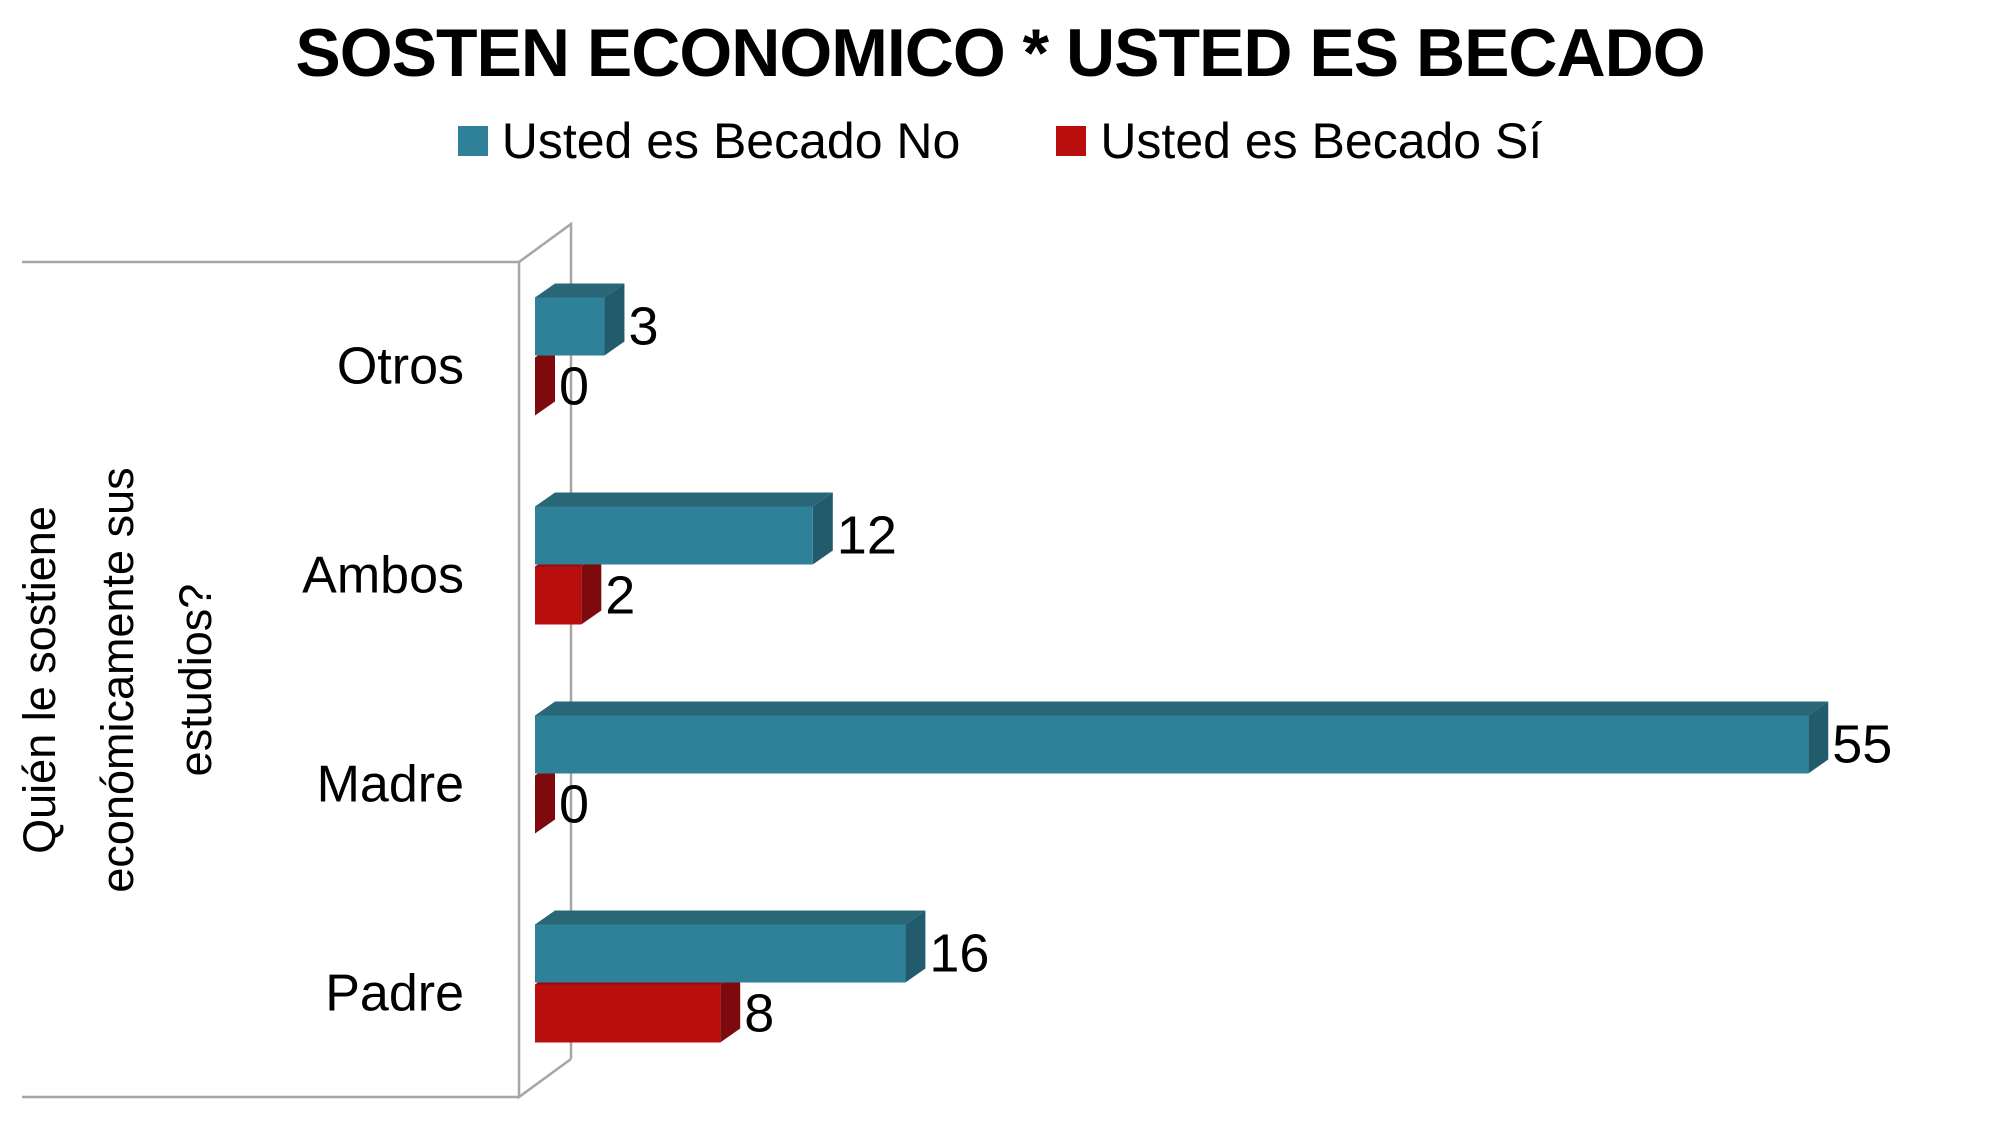 Image resolution: width=2000 pixels, height=1125 pixels. What do you see at coordinates (570, 326) in the screenshot?
I see `bar-no-otros-front` at bounding box center [570, 326].